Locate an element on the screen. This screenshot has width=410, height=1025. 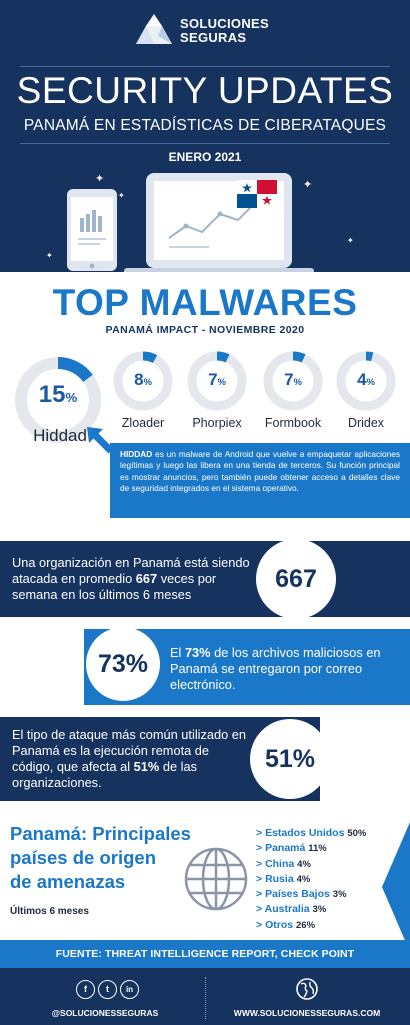
country-item: > Rusia 4% is located at coordinates (311, 879).